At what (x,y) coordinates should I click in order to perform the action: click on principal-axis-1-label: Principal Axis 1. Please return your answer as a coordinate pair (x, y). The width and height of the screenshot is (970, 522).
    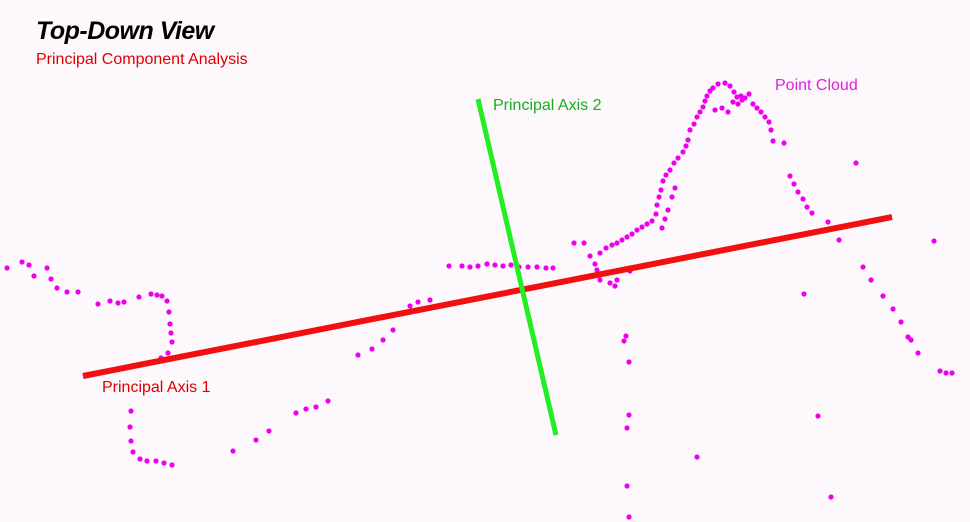
    Looking at the image, I should click on (156, 387).